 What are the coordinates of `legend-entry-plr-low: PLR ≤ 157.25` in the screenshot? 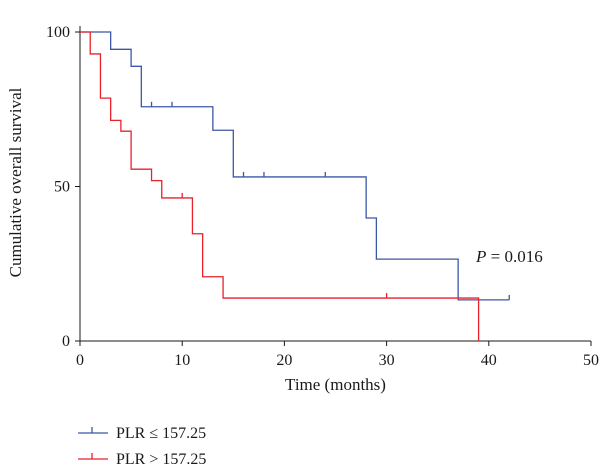 It's located at (142, 433).